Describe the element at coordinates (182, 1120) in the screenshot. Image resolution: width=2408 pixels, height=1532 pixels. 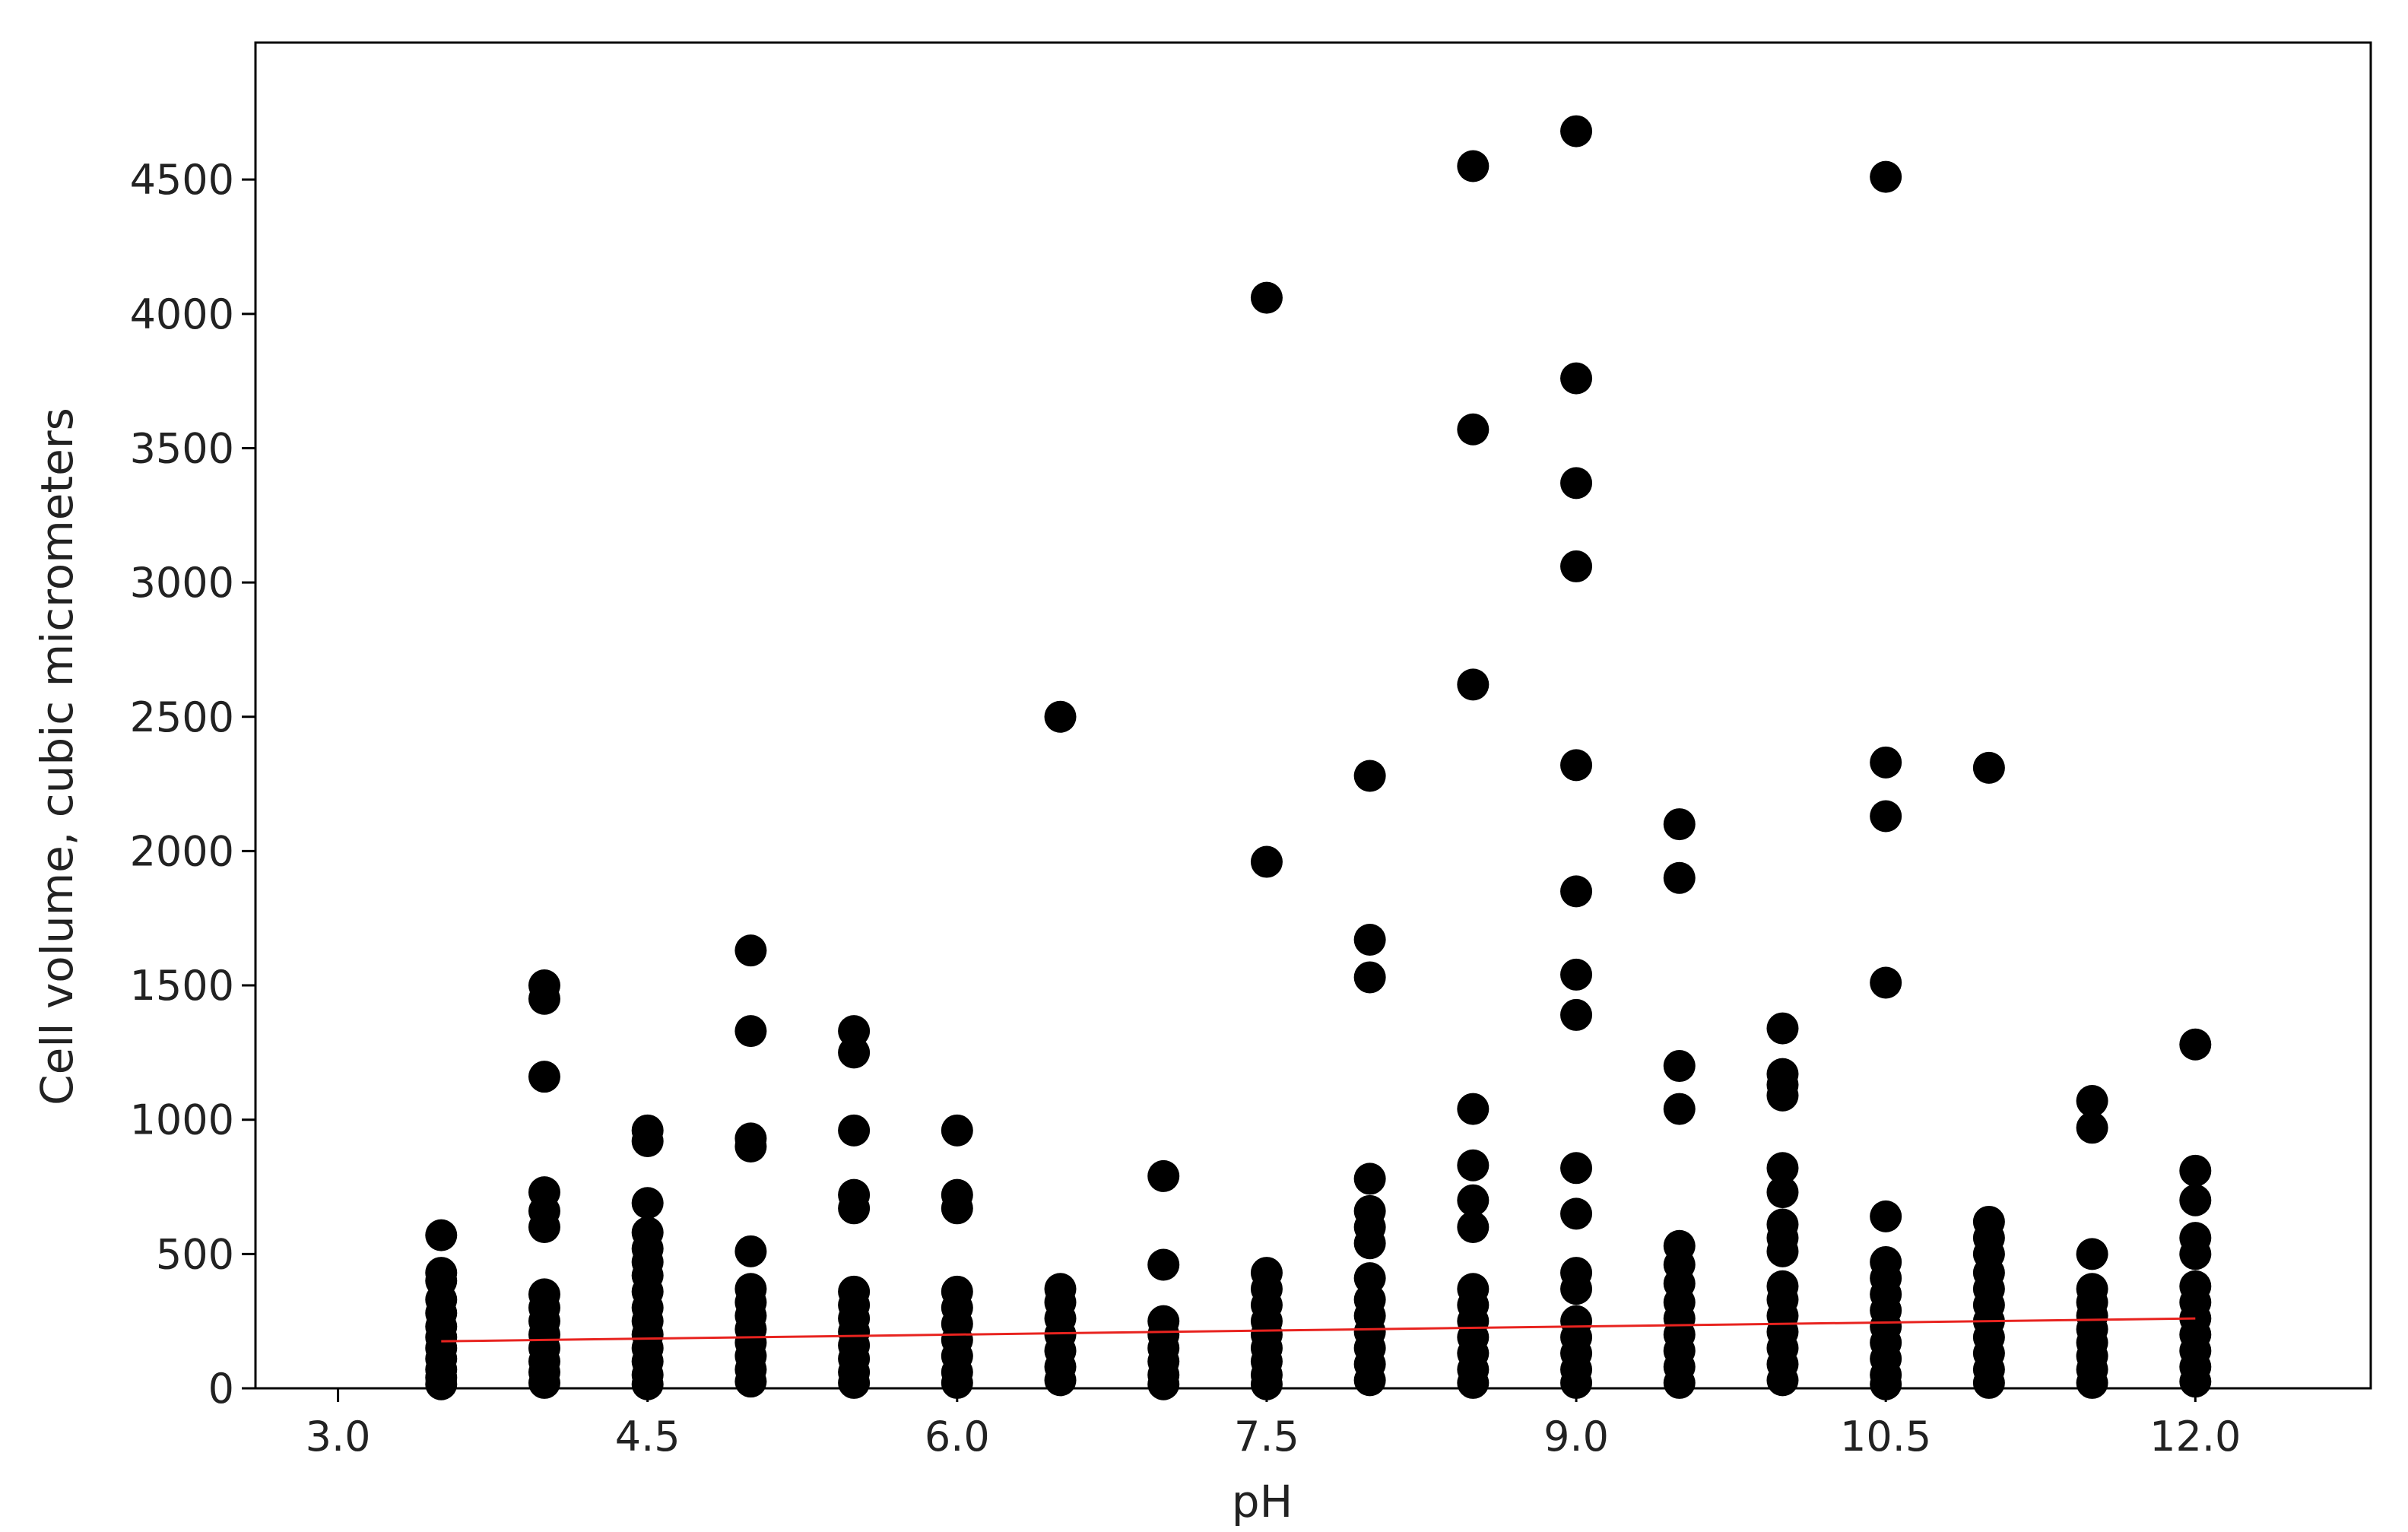
I see `y-tick-label: 1000` at that location.